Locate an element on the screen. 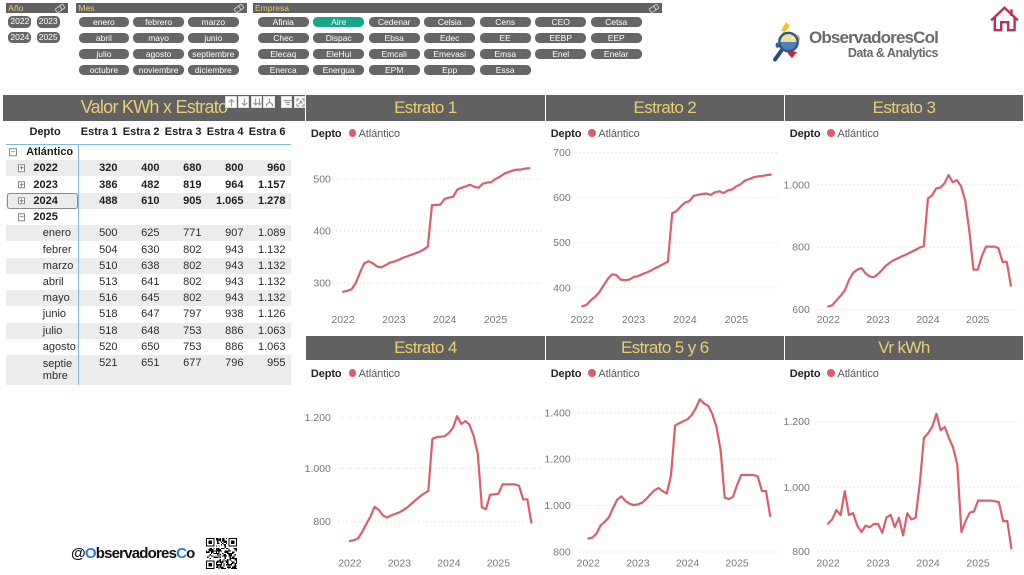 The width and height of the screenshot is (1024, 575). svg-text: 1.400 is located at coordinates (557, 413).